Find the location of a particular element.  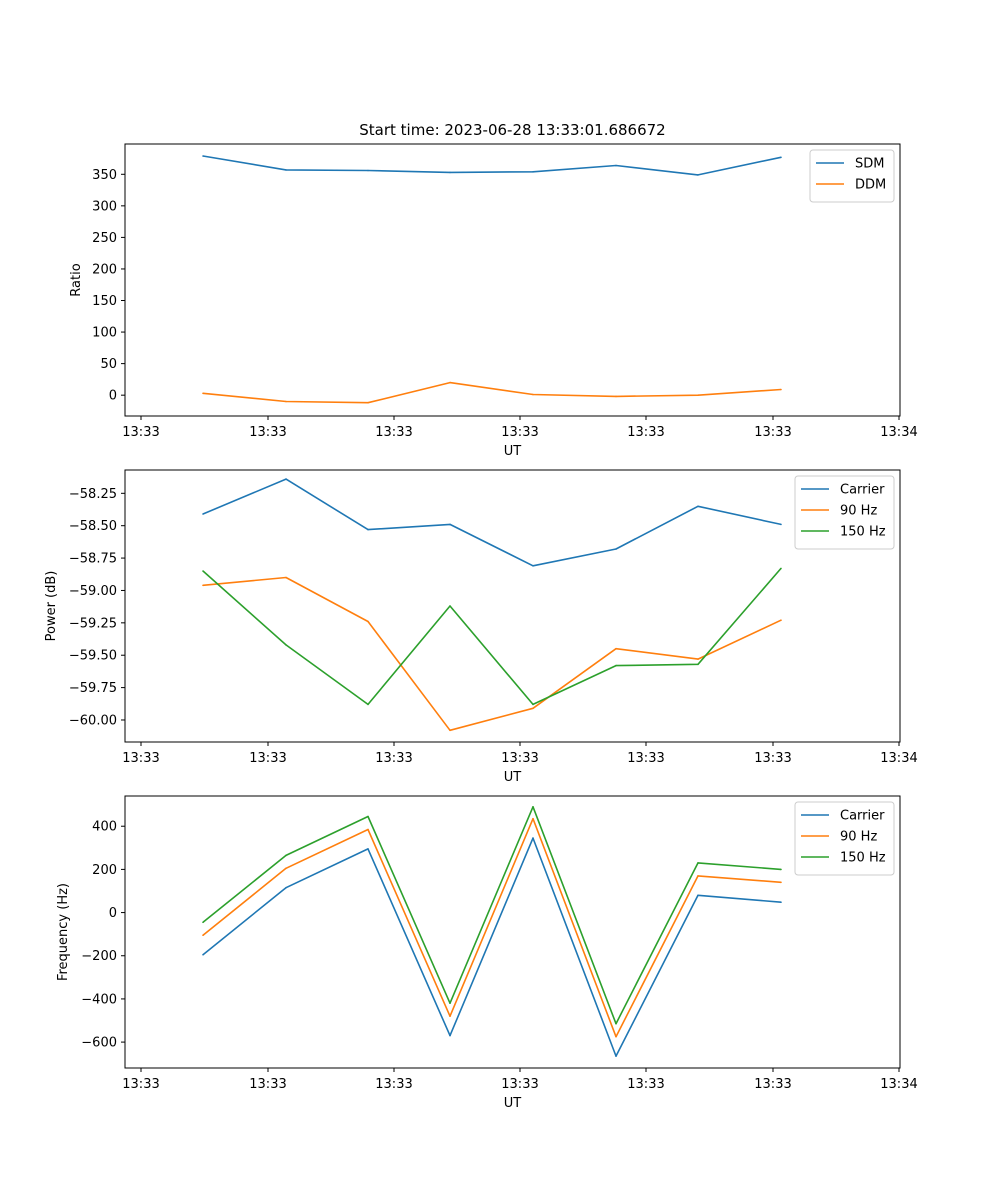

series-line-90-hz is located at coordinates (492, 654).